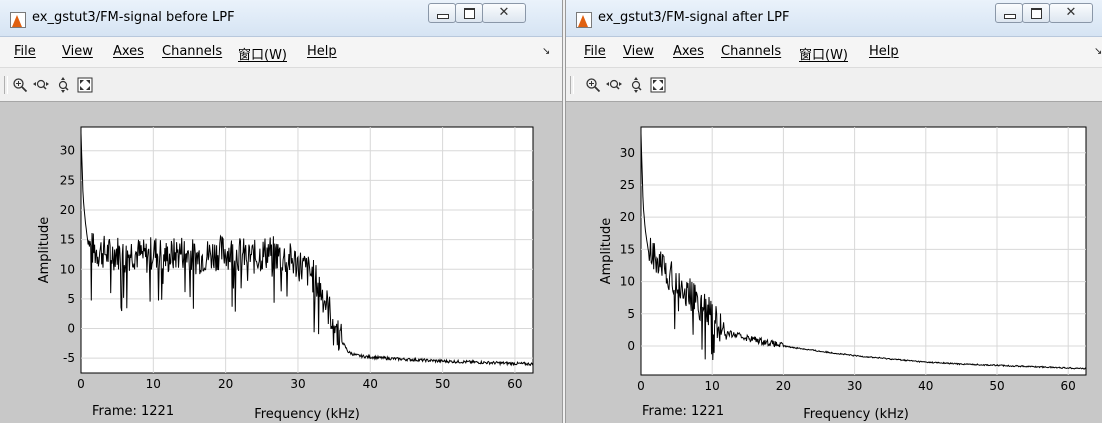 The width and height of the screenshot is (1102, 423). Describe the element at coordinates (694, 17) in the screenshot. I see `window-title: ex_gstut3/FM-signal after LPF` at that location.